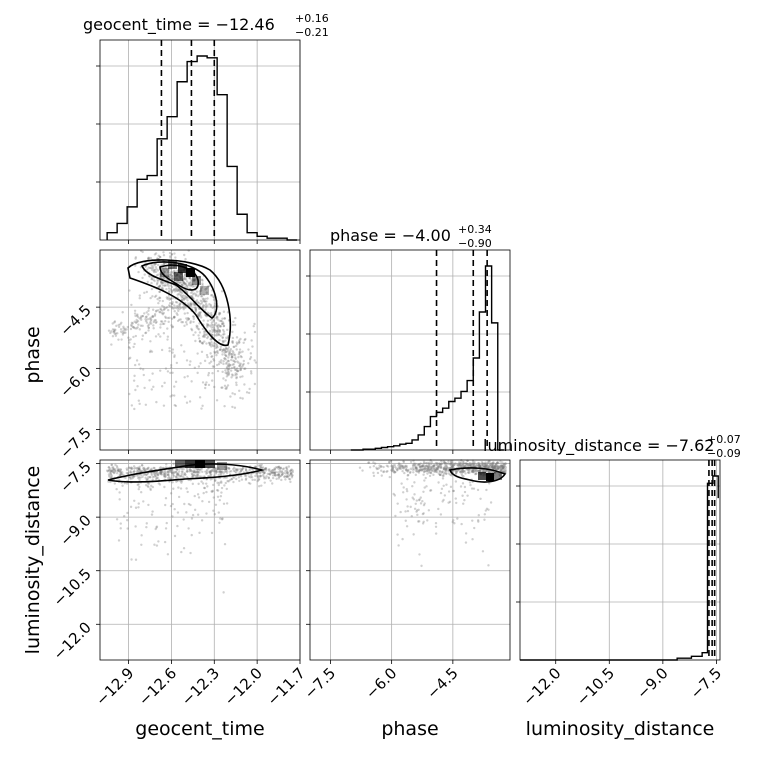 The height and width of the screenshot is (760, 760). What do you see at coordinates (390, 235) in the screenshot?
I see `svg-text: phase = −4.00` at bounding box center [390, 235].